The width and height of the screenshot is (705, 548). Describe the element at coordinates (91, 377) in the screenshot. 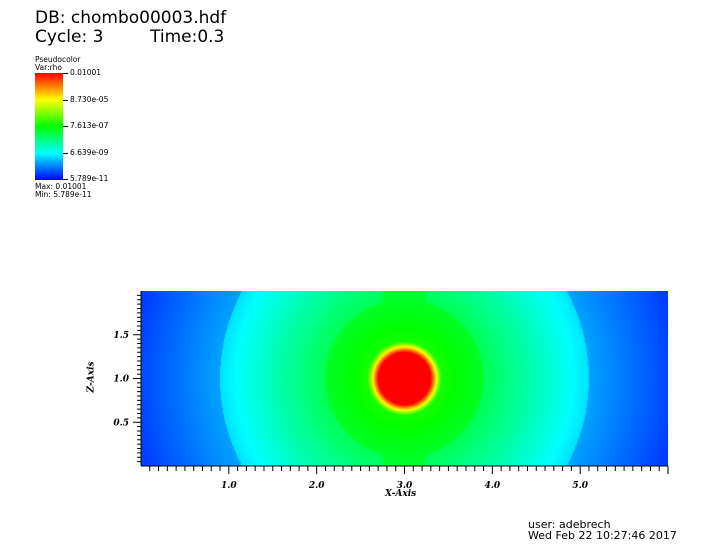

I see `y-axis-label: Z-Axis` at that location.